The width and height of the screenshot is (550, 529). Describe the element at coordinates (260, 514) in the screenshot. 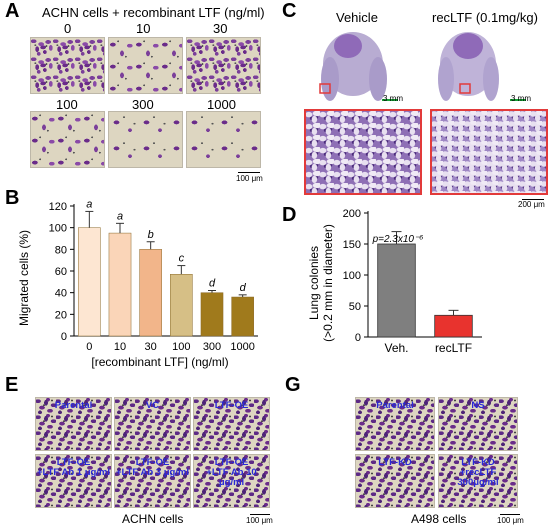

I see `panel-e-scale-bar` at that location.